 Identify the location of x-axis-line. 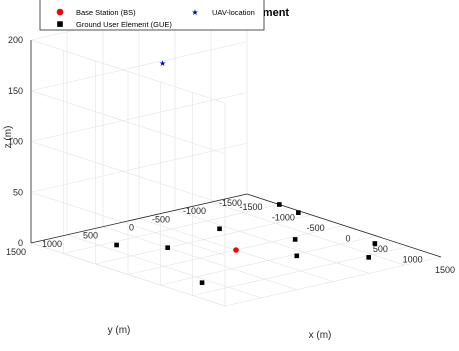
(344, 225).